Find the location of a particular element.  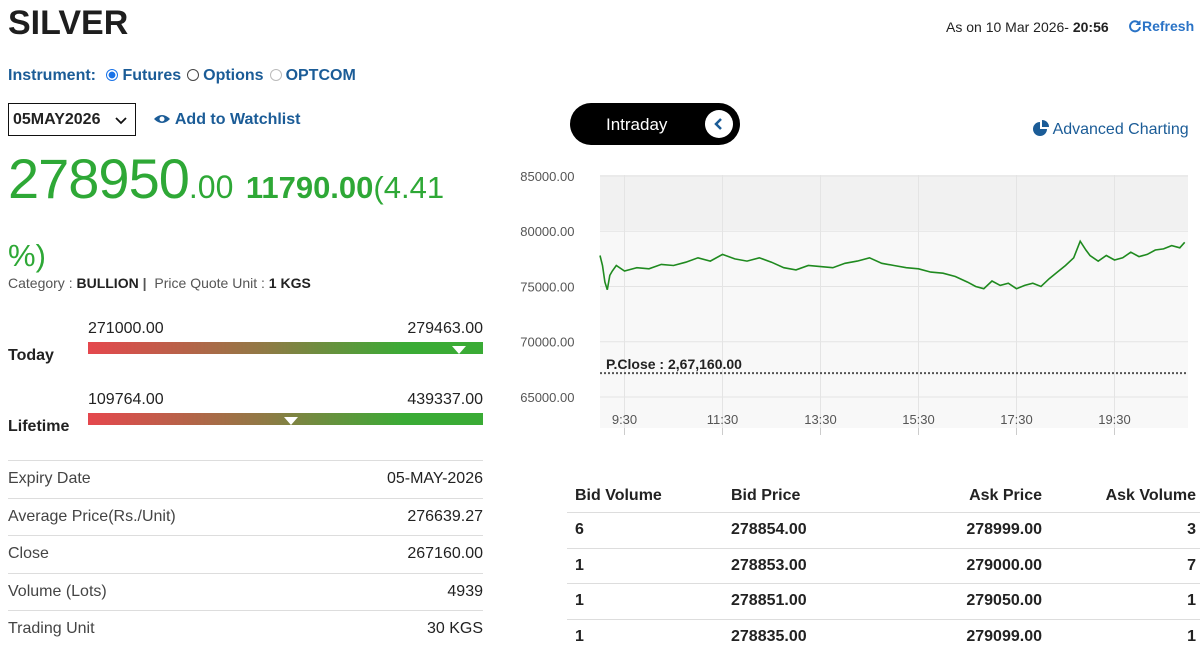

x-tick-label: 13:30 is located at coordinates (820, 419).